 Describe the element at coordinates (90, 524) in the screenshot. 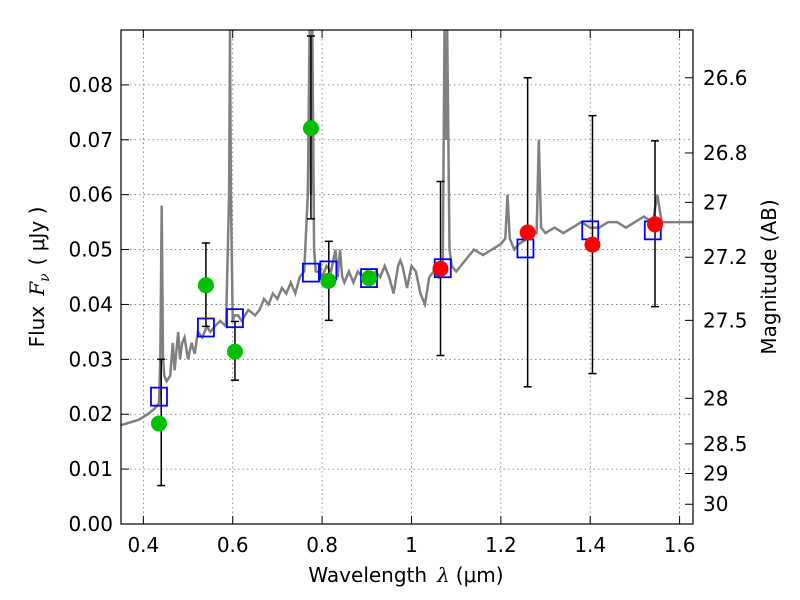

I see `y-tick-label: 0.00` at that location.